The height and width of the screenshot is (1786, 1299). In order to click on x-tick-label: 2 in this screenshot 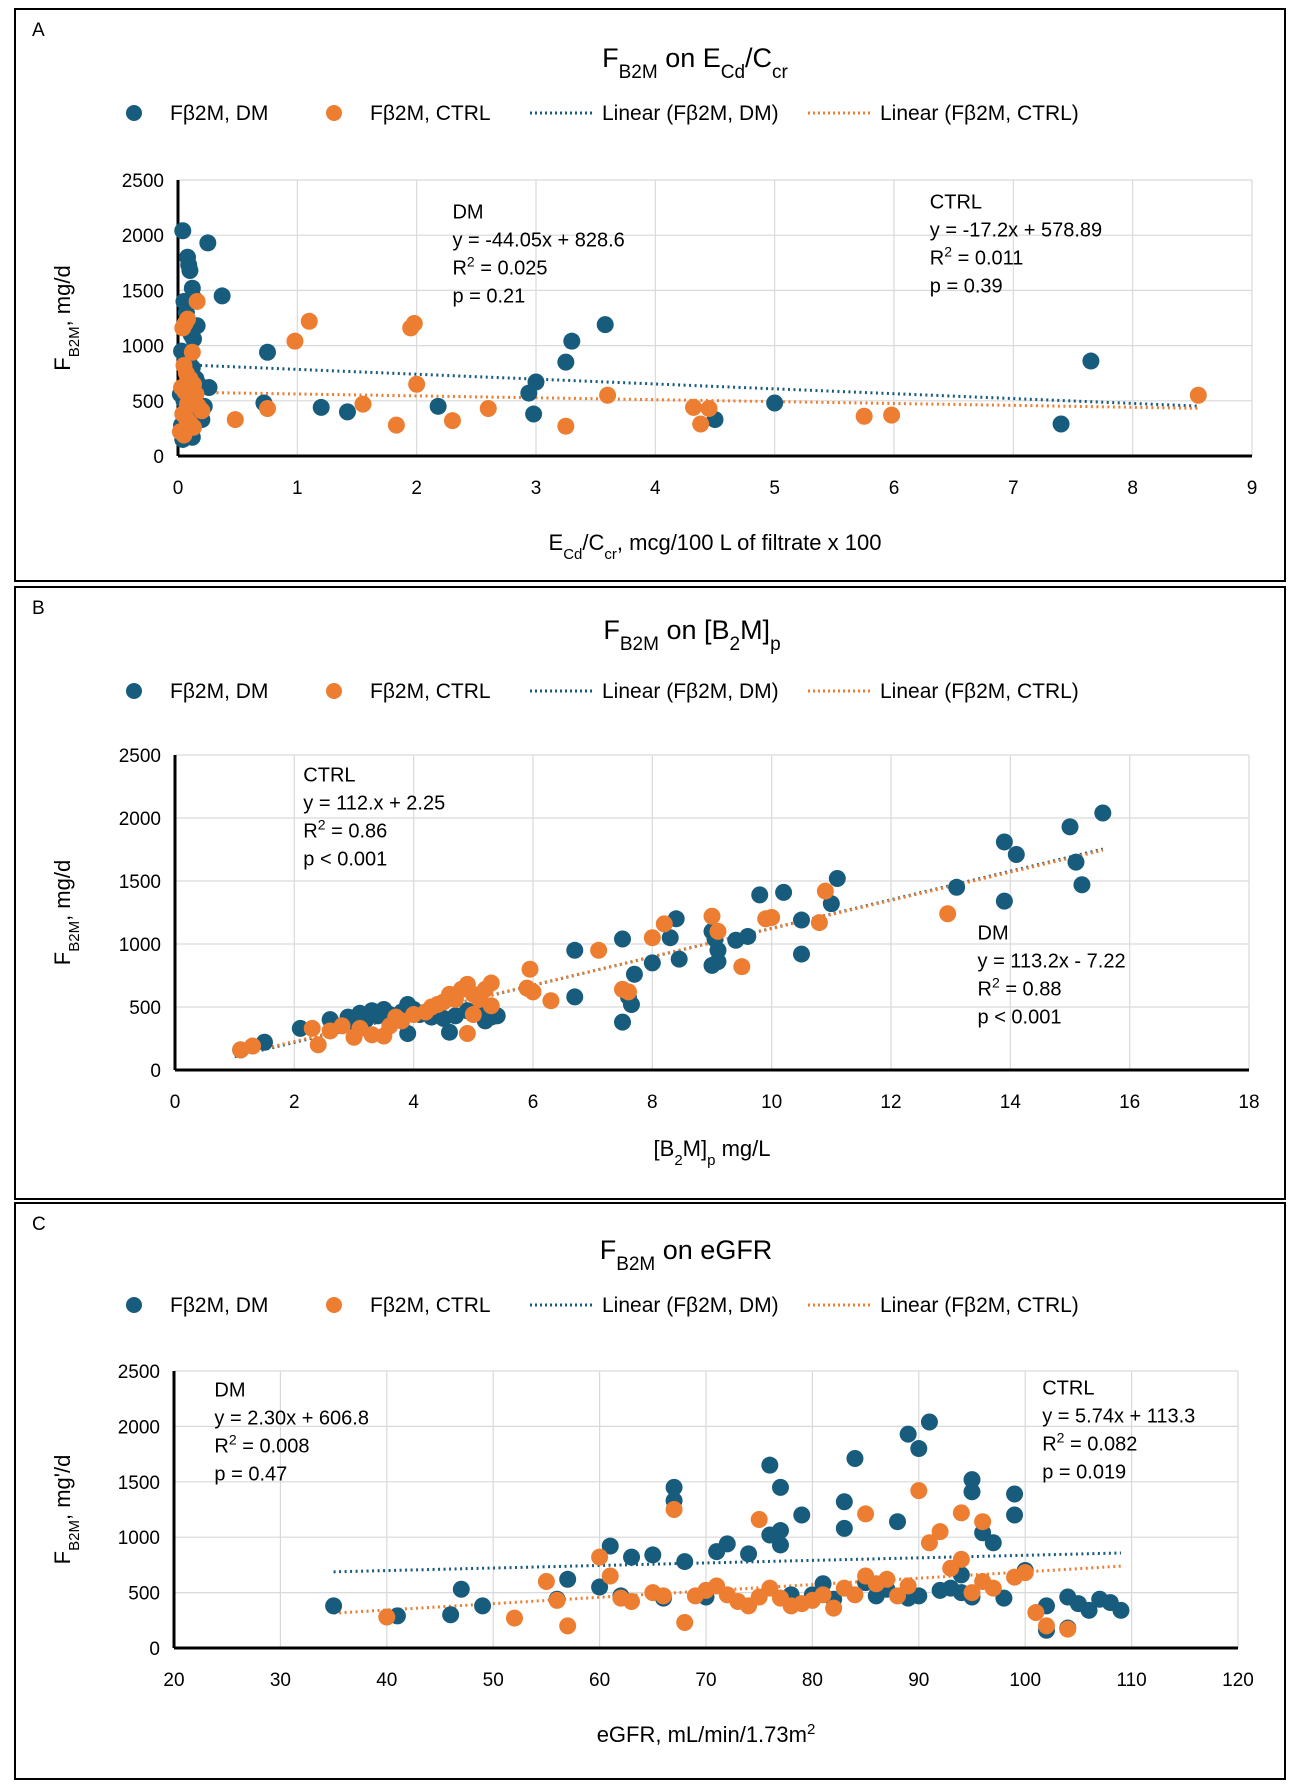, I will do `click(294, 1102)`.